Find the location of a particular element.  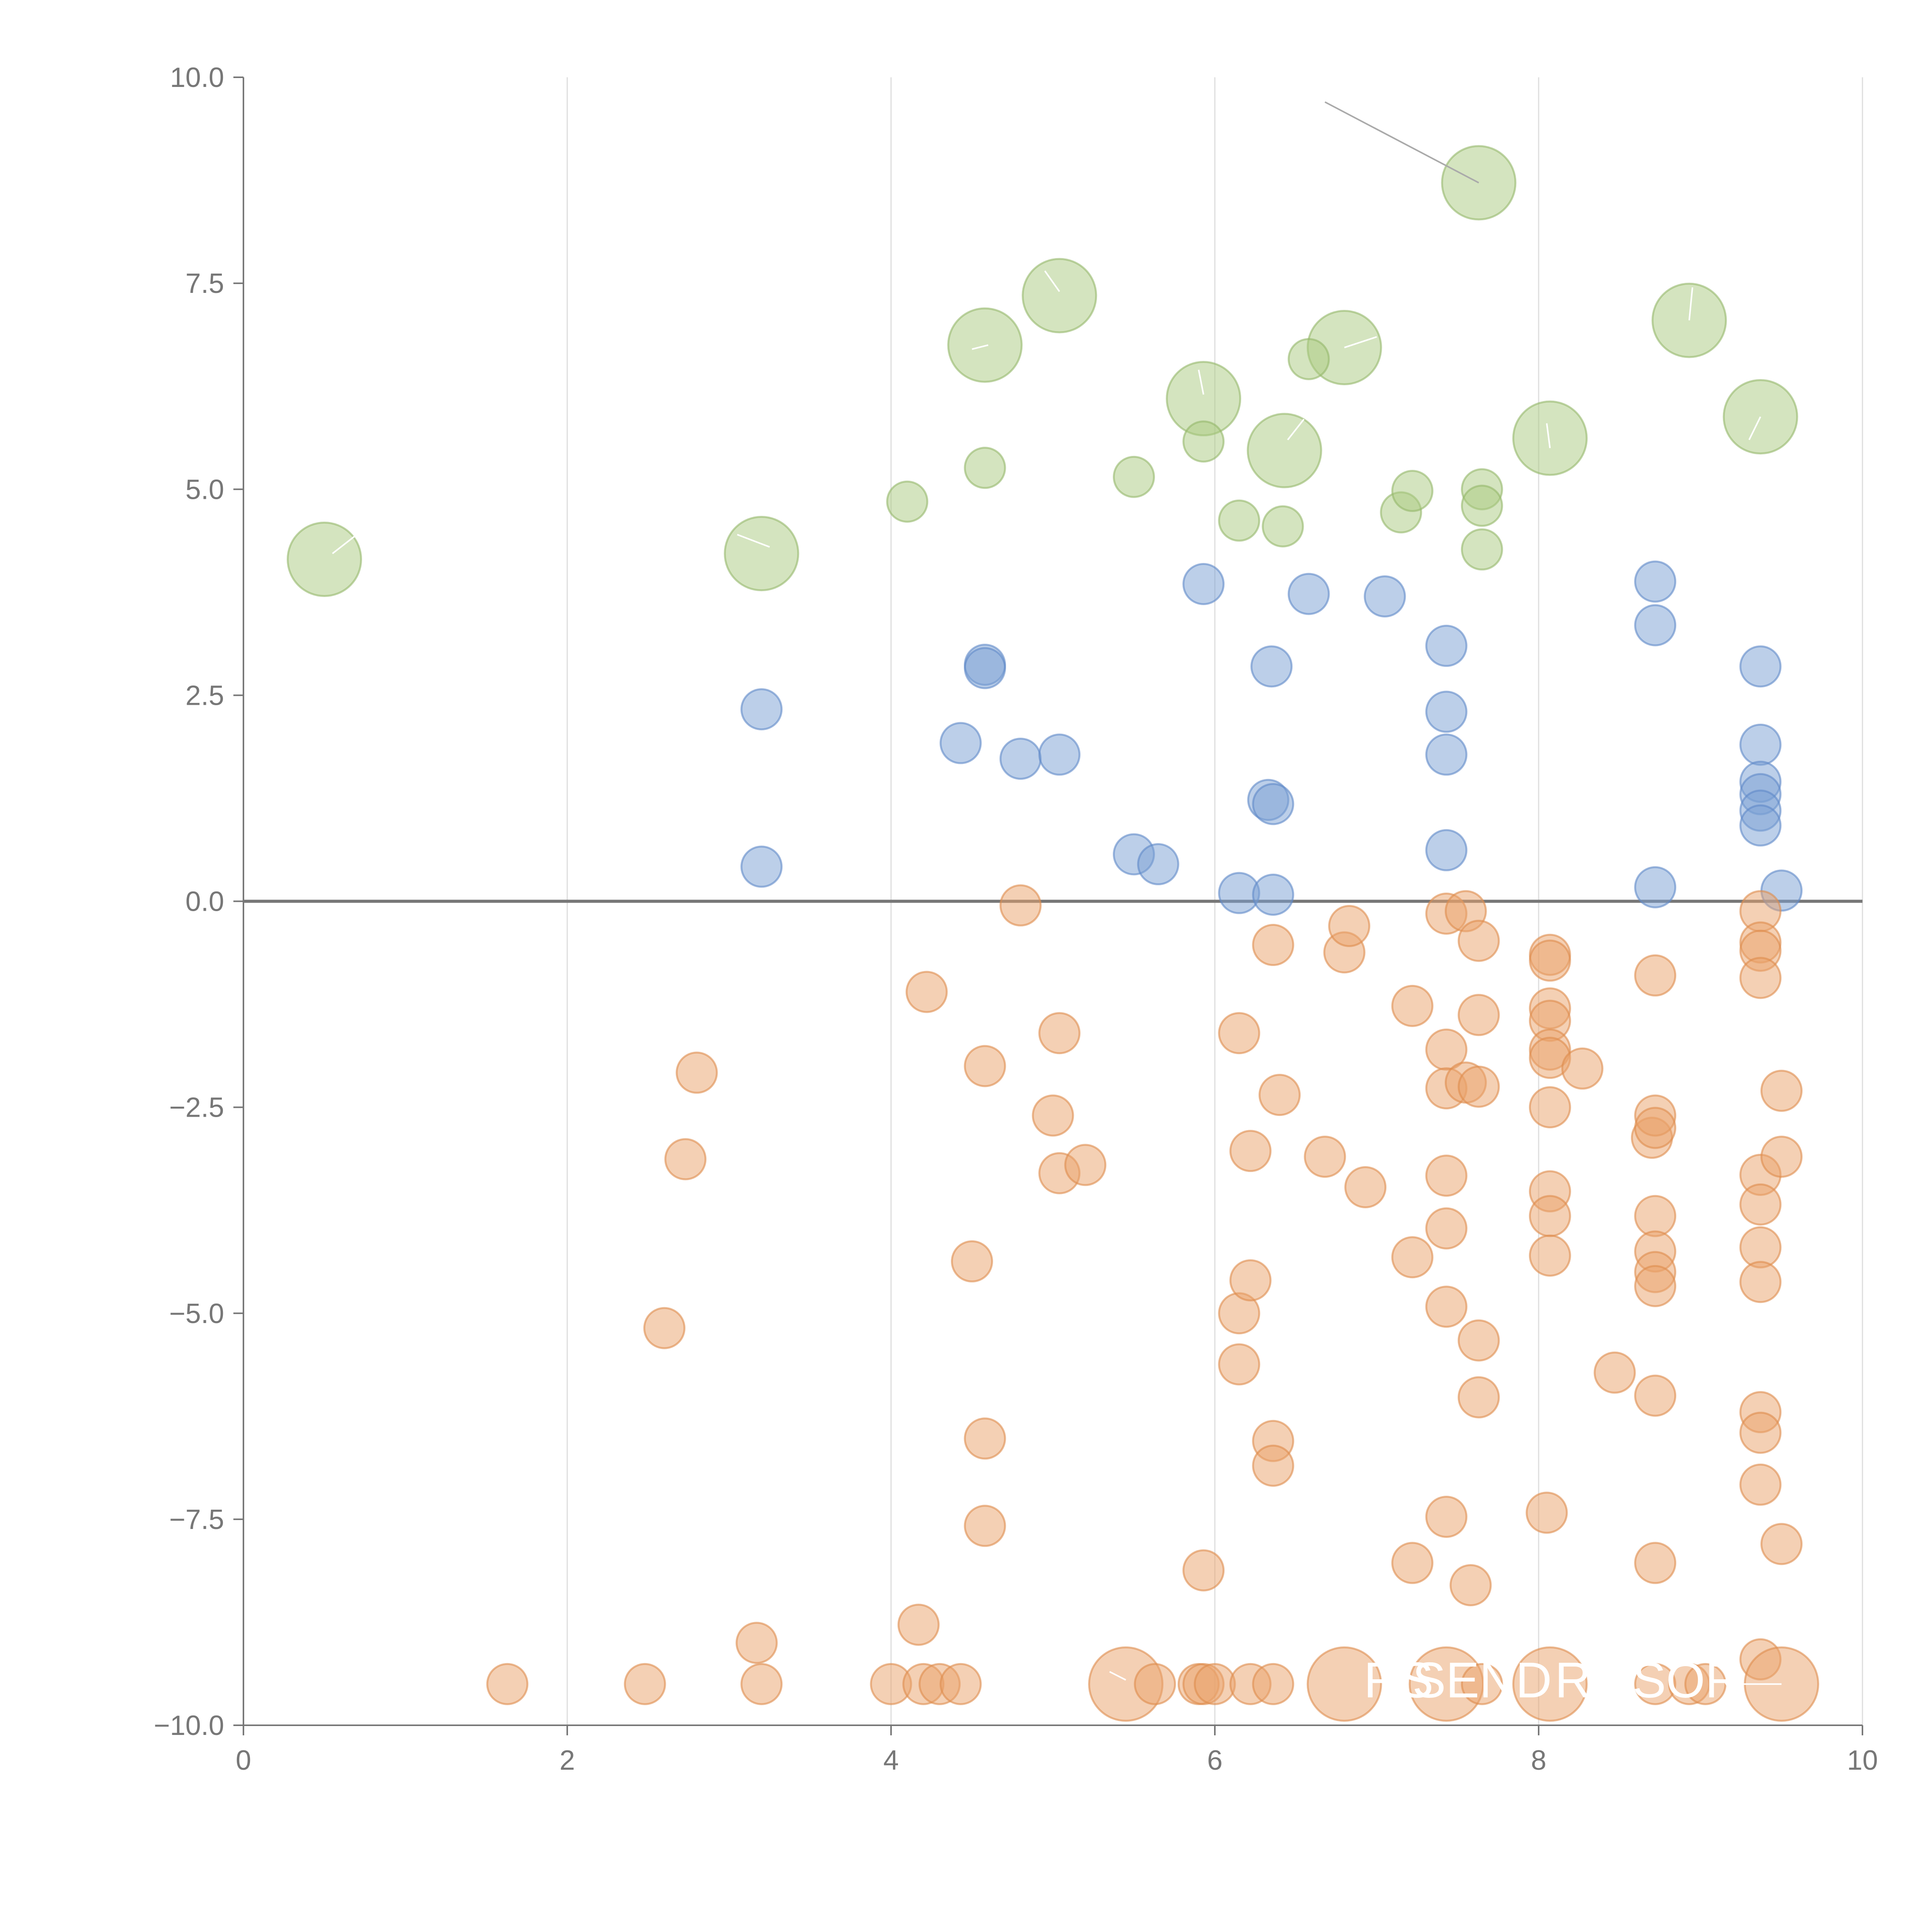

x-tick-label: 2 is located at coordinates (567, 1760).